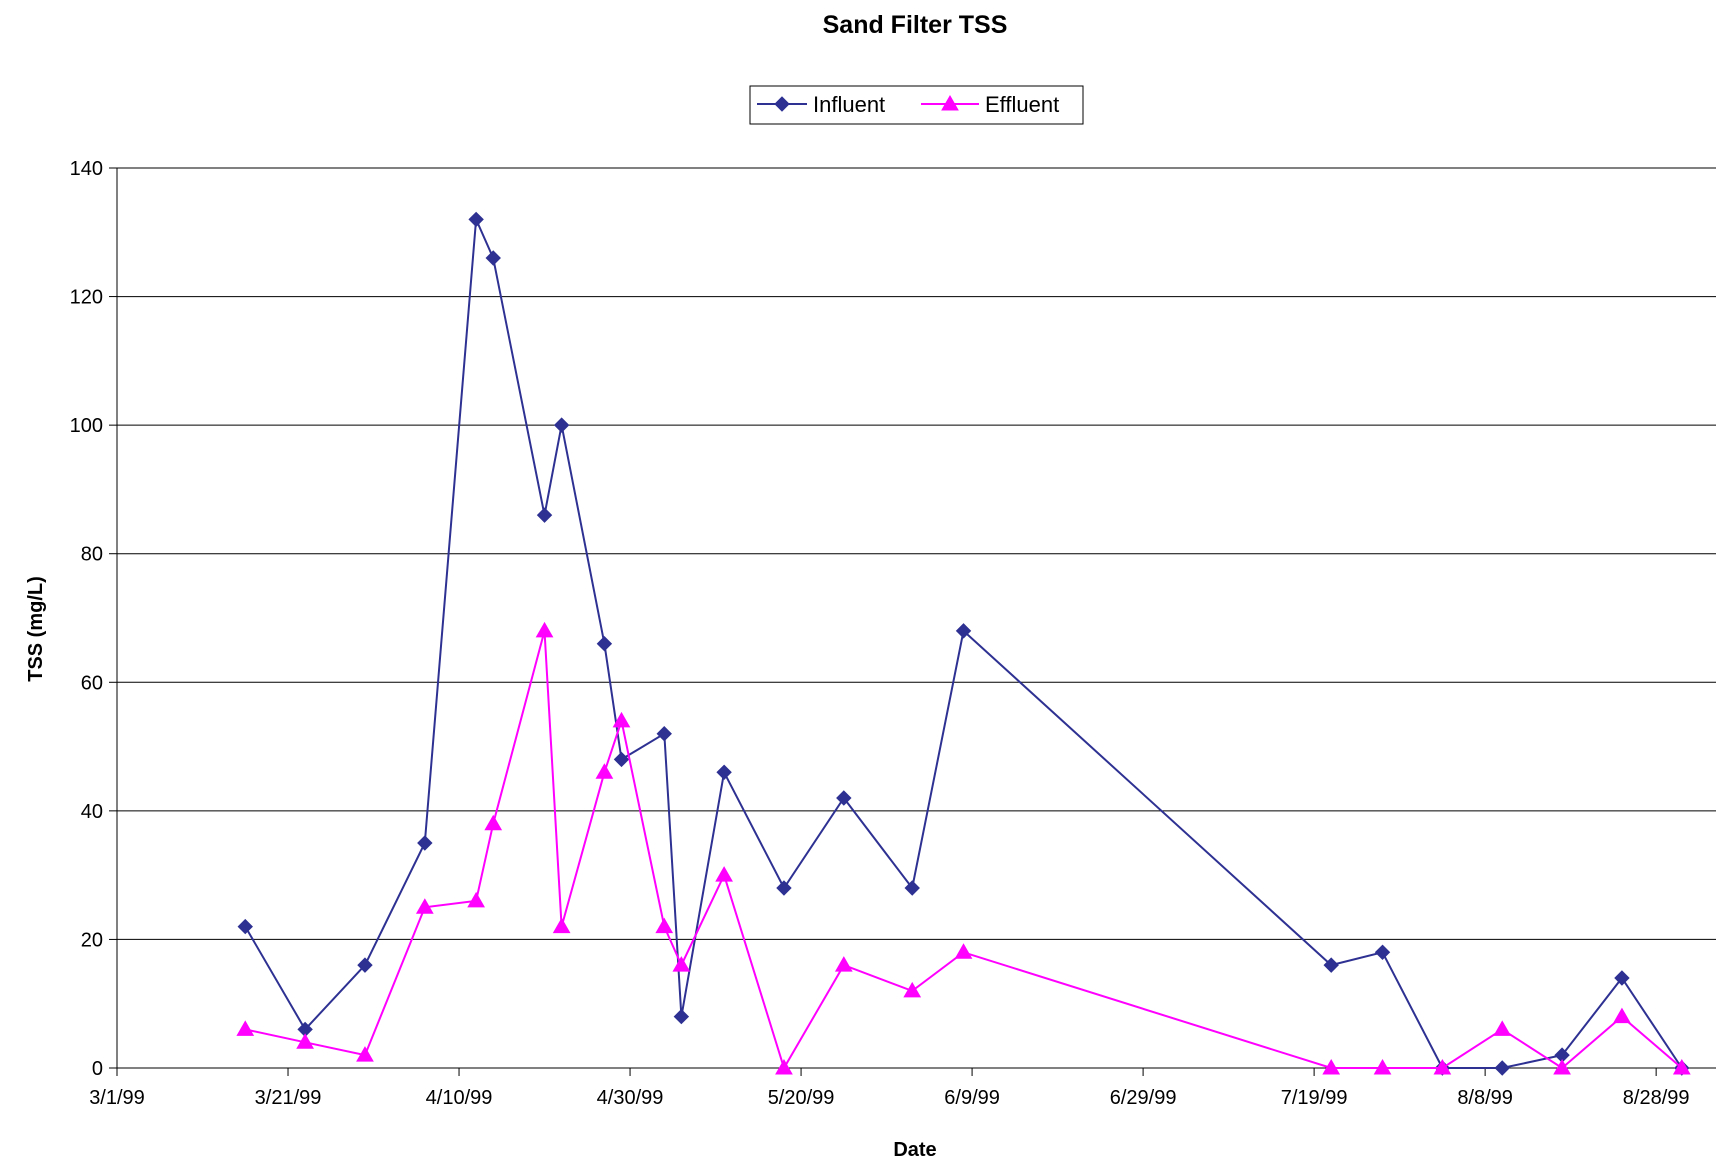  I want to click on legend-label: Effluent, so click(1022, 104).